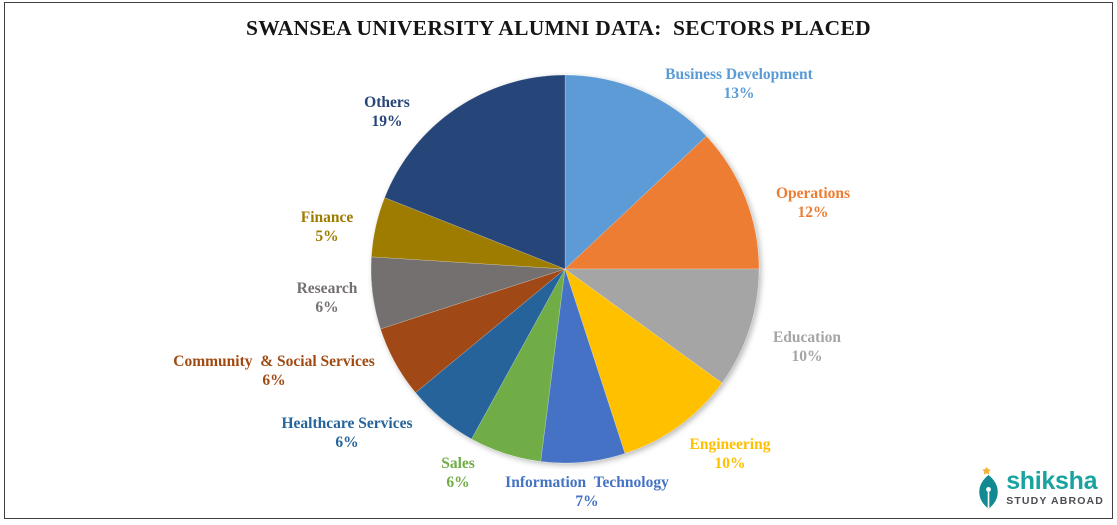  Describe the element at coordinates (587, 482) in the screenshot. I see `slice-label-name: Information Technology` at that location.